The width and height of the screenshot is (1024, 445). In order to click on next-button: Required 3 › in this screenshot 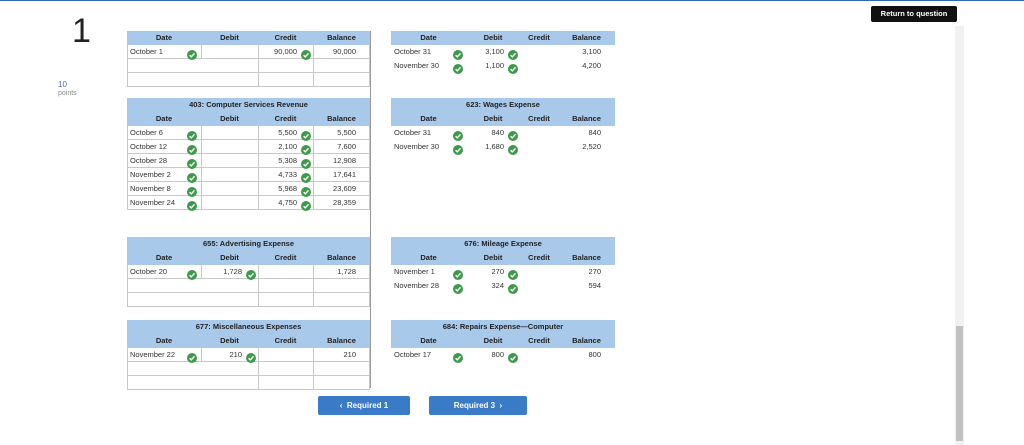, I will do `click(478, 405)`.